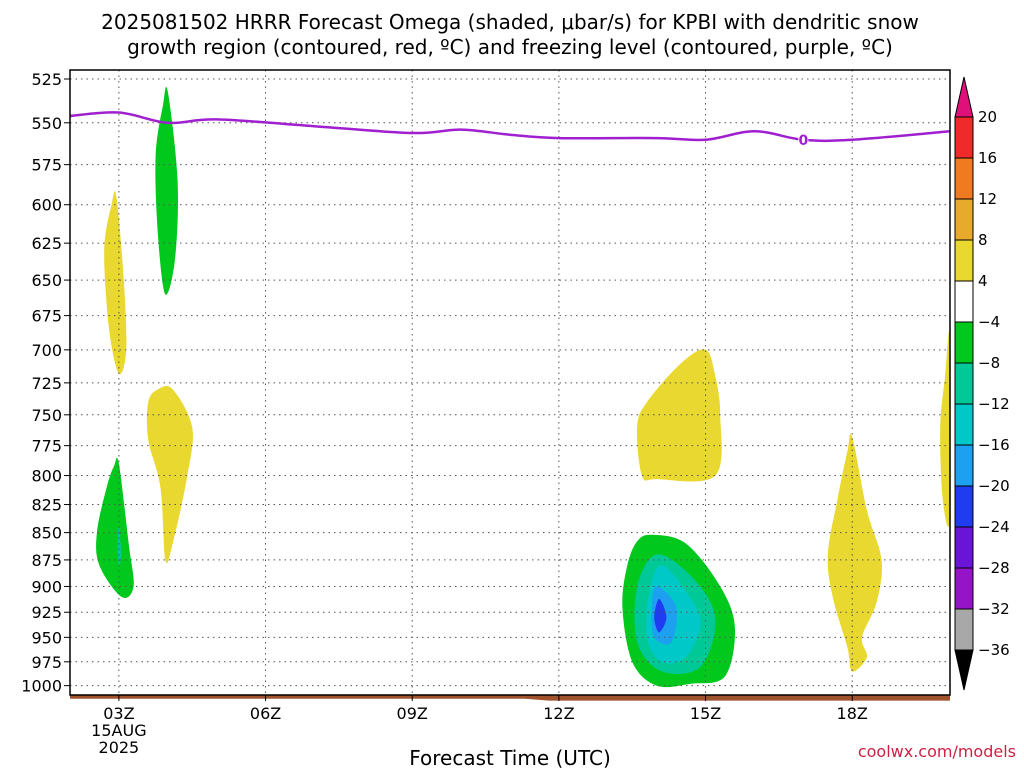 The height and width of the screenshot is (768, 1024). What do you see at coordinates (987, 199) in the screenshot?
I see `colorbar-label-2: 12` at bounding box center [987, 199].